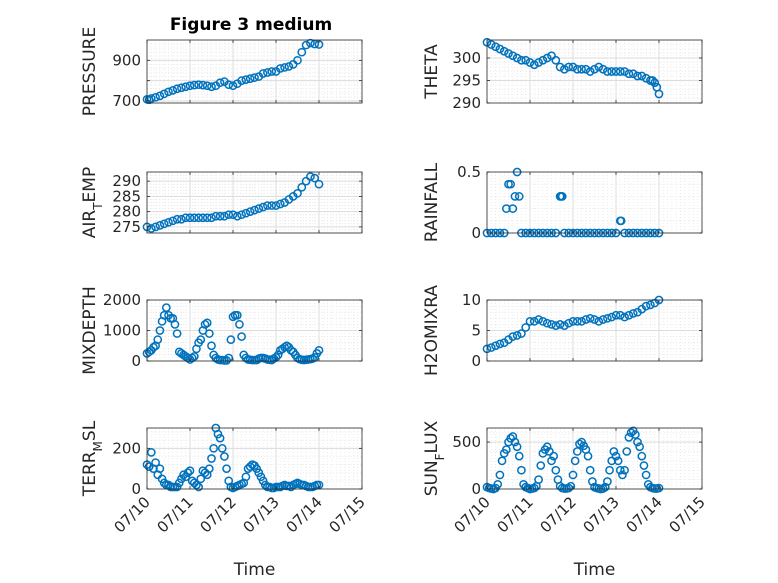  What do you see at coordinates (90, 71) in the screenshot?
I see `y-axis-label: PRESSURE` at bounding box center [90, 71].